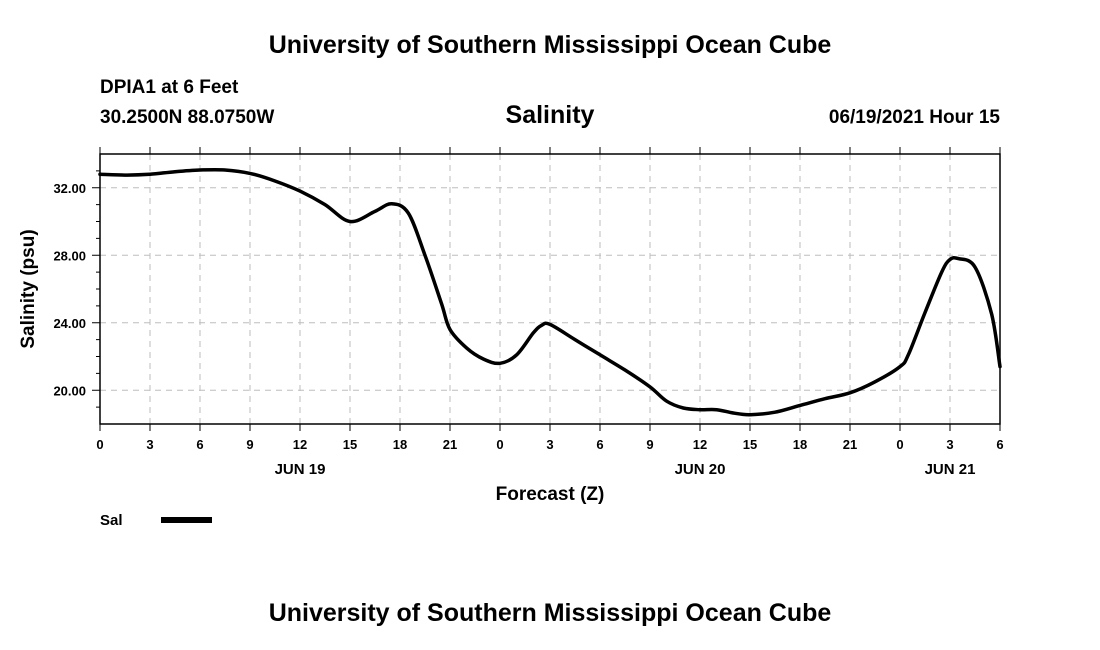 The width and height of the screenshot is (1100, 650). I want to click on y-tick-label: 24.00, so click(69, 323).